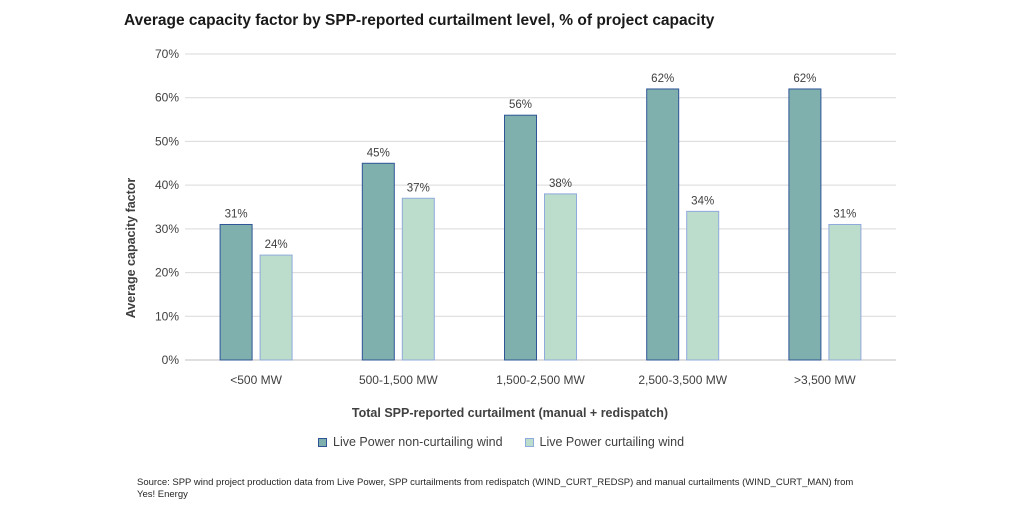 This screenshot has height=512, width=1024. I want to click on data-label: 24%, so click(276, 245).